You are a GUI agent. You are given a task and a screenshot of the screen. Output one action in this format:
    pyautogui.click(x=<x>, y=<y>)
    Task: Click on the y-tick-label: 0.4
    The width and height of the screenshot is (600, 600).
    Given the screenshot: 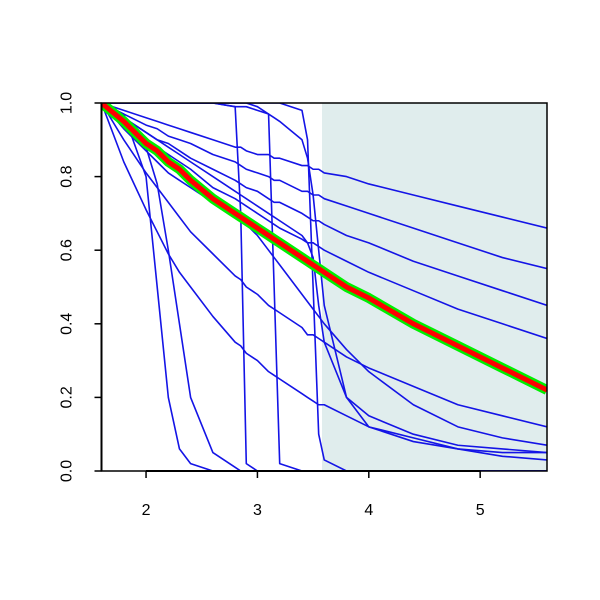 What is the action you would take?
    pyautogui.click(x=67, y=324)
    